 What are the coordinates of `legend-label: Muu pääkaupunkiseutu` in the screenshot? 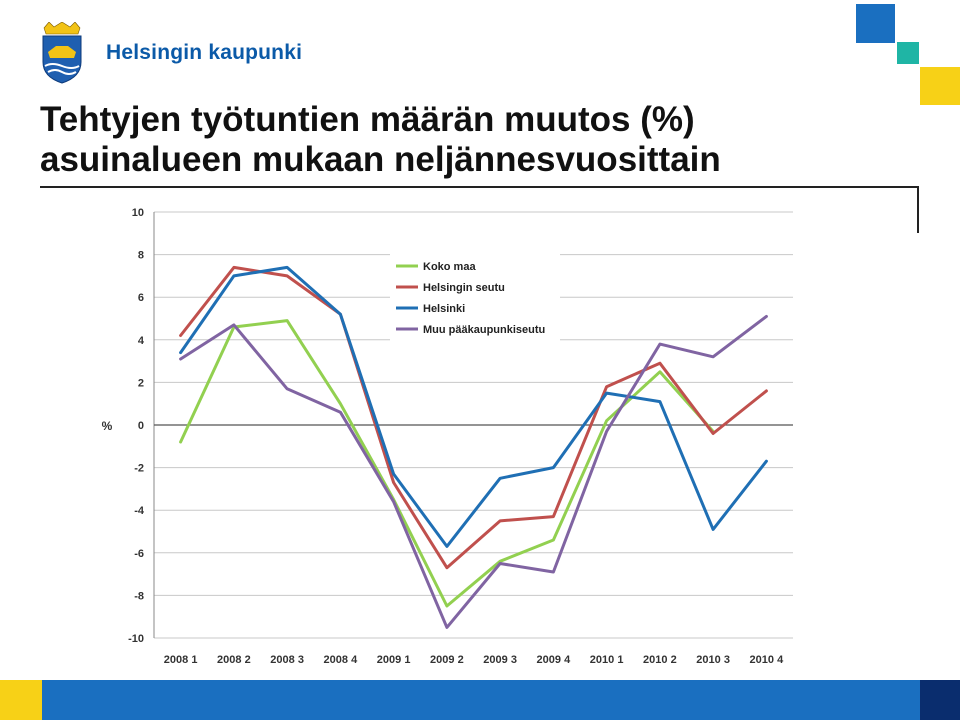 It's located at (484, 330).